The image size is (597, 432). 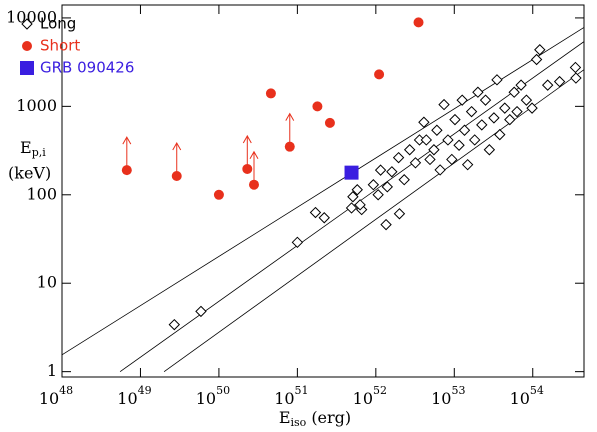 I want to click on x-tick-exponent: 48, so click(x=66, y=390).